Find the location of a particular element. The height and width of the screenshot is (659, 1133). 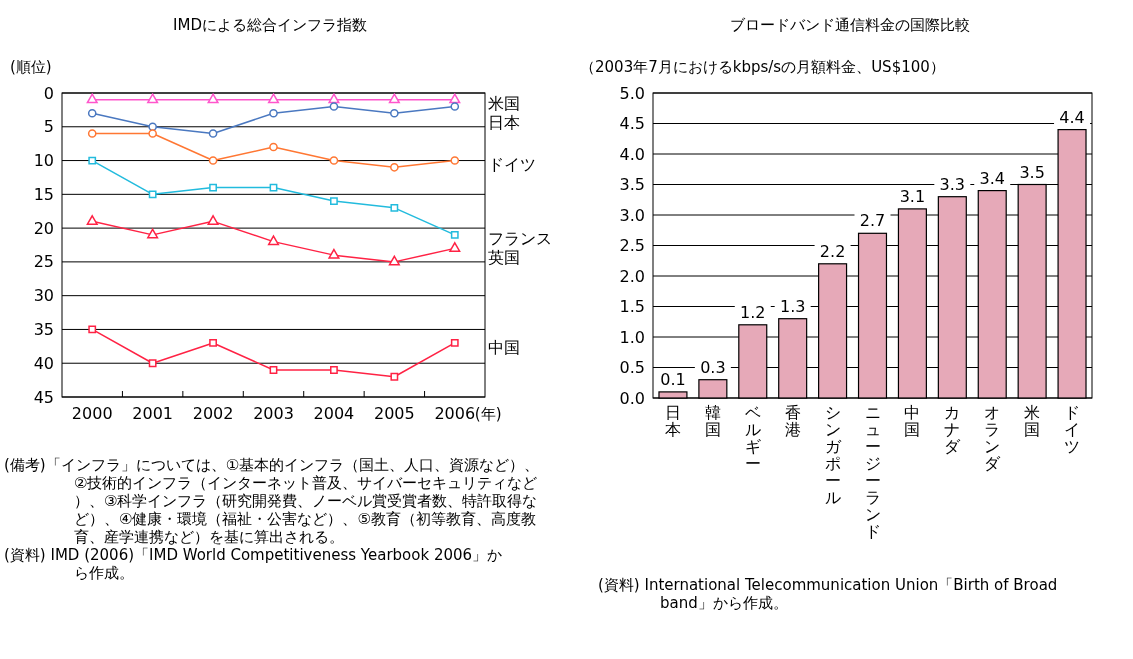

x-tick-label: 2001 is located at coordinates (152, 413).